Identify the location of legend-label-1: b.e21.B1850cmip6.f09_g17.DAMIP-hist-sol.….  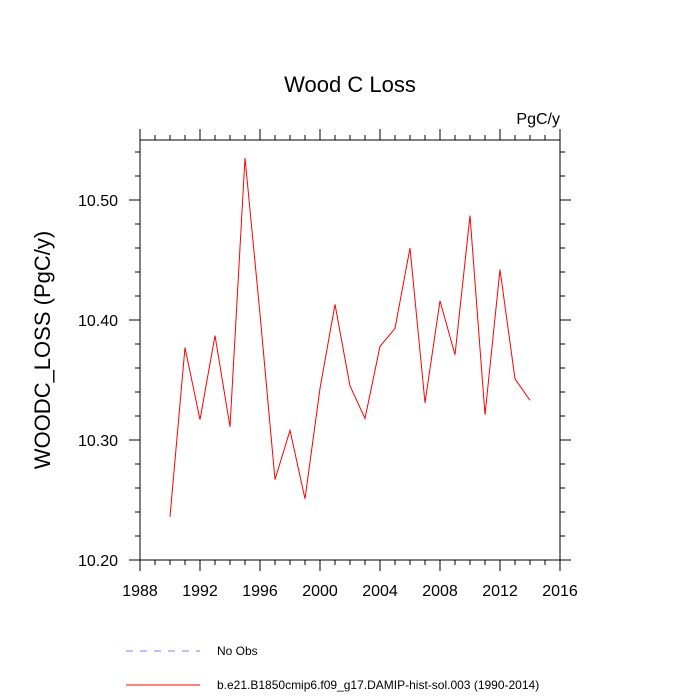
(378, 685).